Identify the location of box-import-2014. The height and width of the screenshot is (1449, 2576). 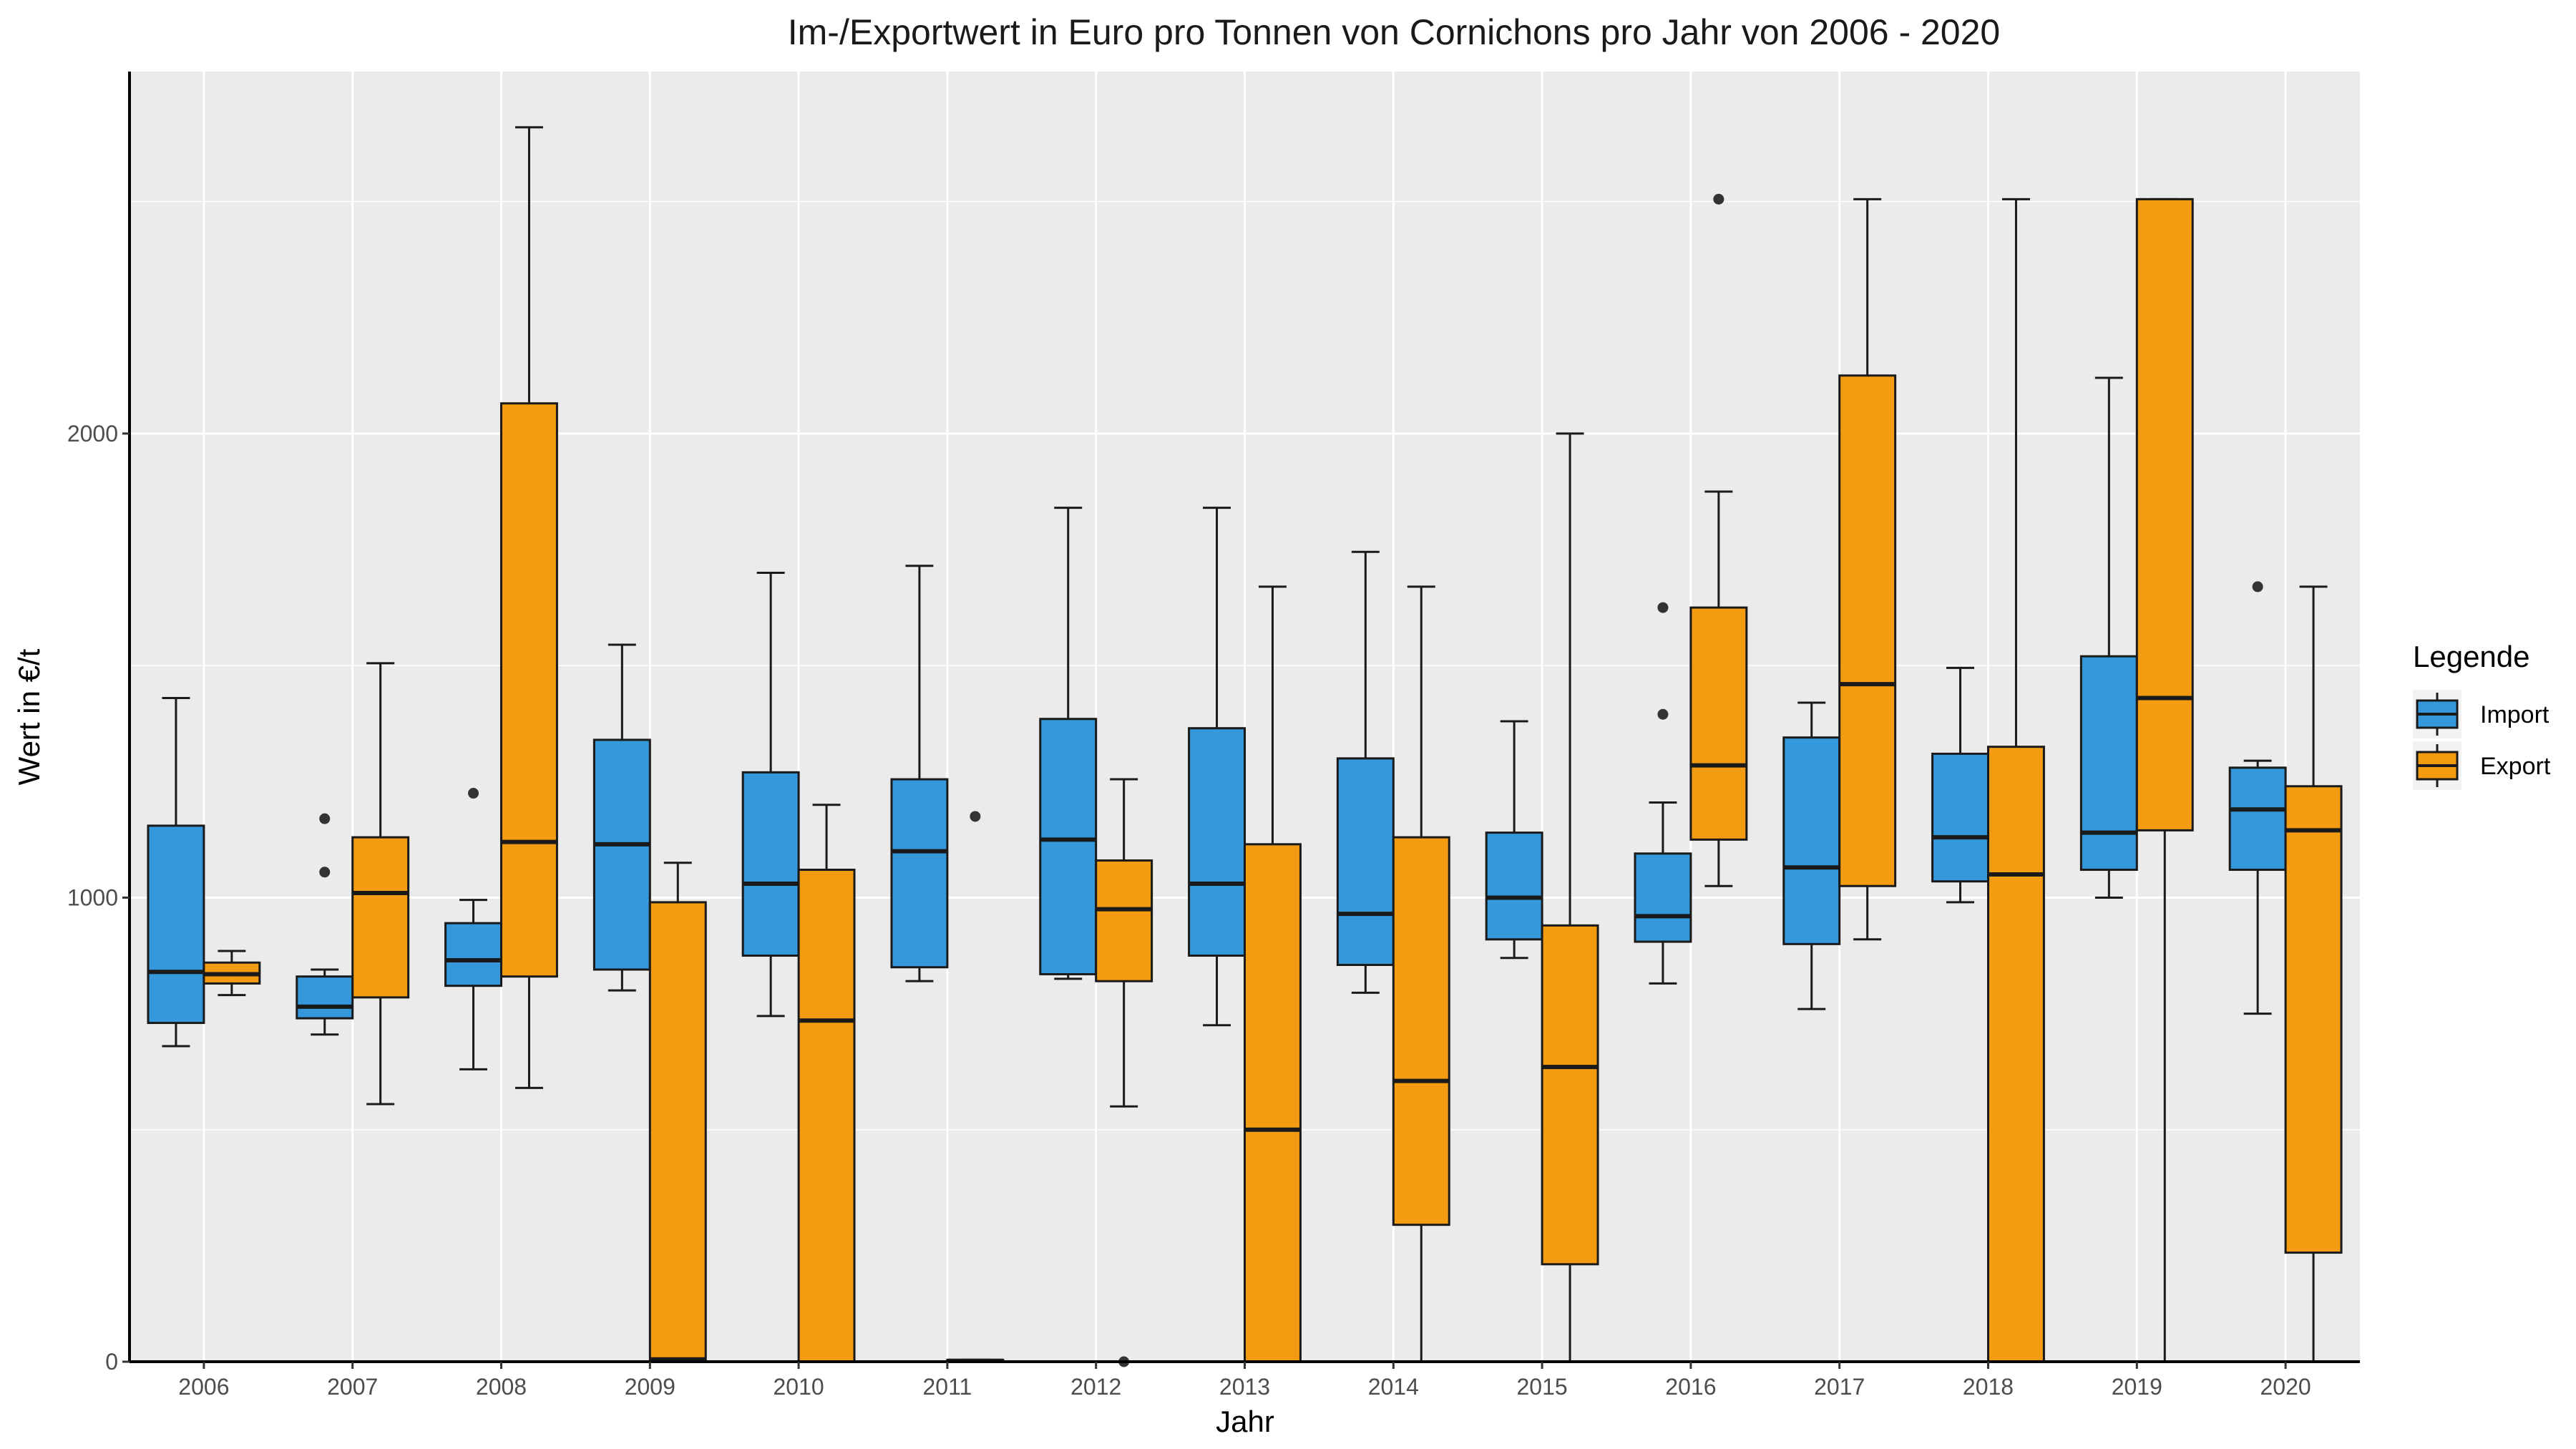
(1365, 772).